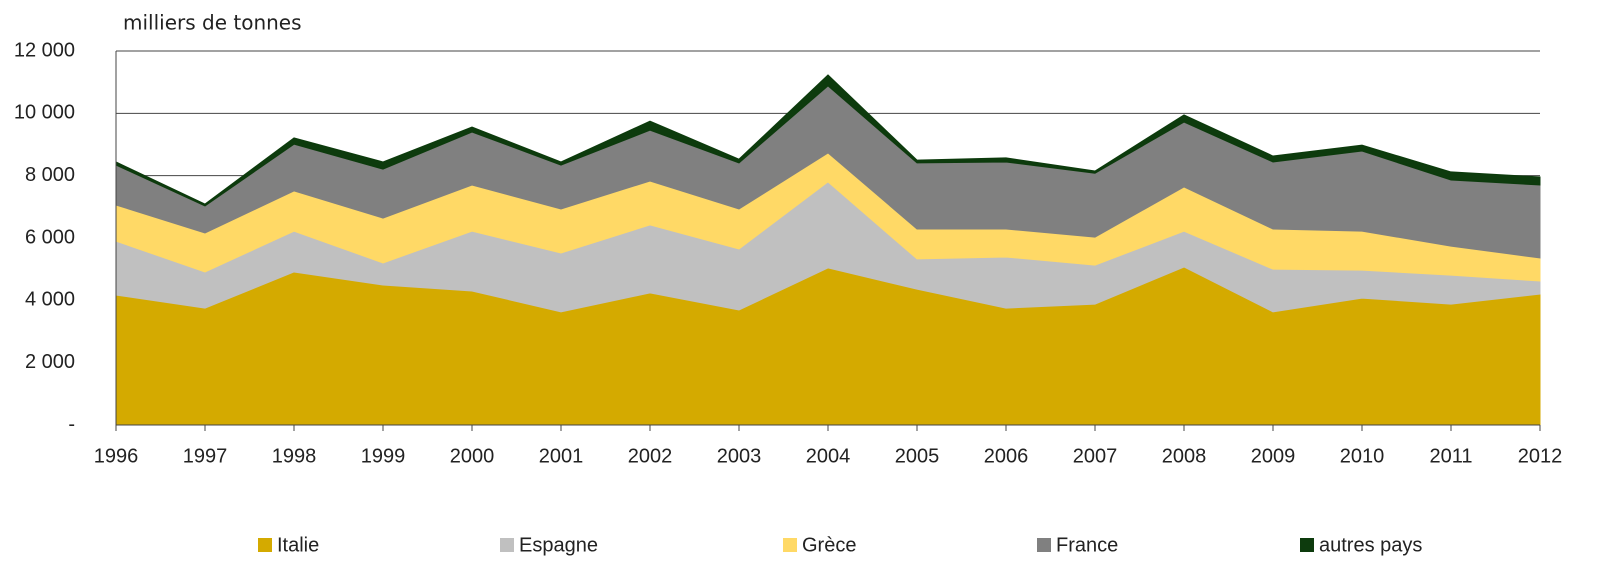  I want to click on x-tick-label: 2000, so click(472, 456).